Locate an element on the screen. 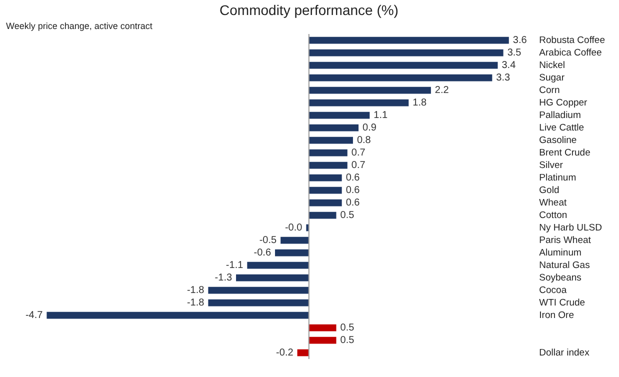 The width and height of the screenshot is (619, 377). y-tick-label: Nickel is located at coordinates (552, 65).